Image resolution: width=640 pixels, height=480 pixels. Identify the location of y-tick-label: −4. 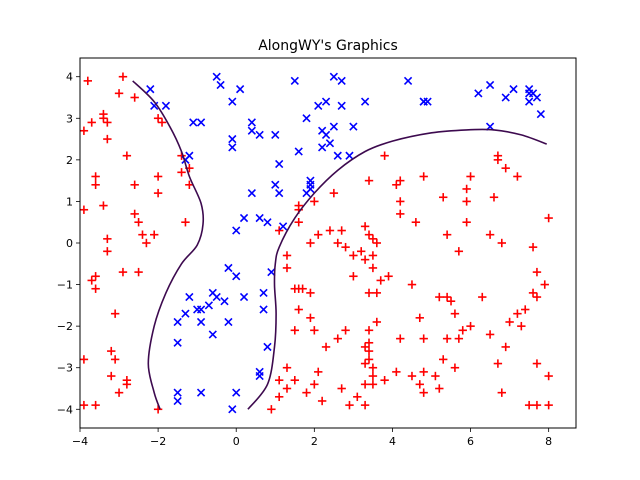
(65, 409).